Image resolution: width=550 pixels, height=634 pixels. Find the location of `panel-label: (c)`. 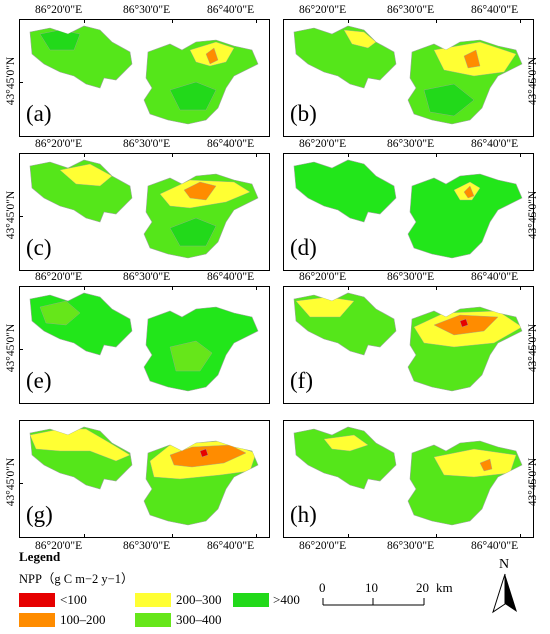

panel-label: (c) is located at coordinates (39, 247).